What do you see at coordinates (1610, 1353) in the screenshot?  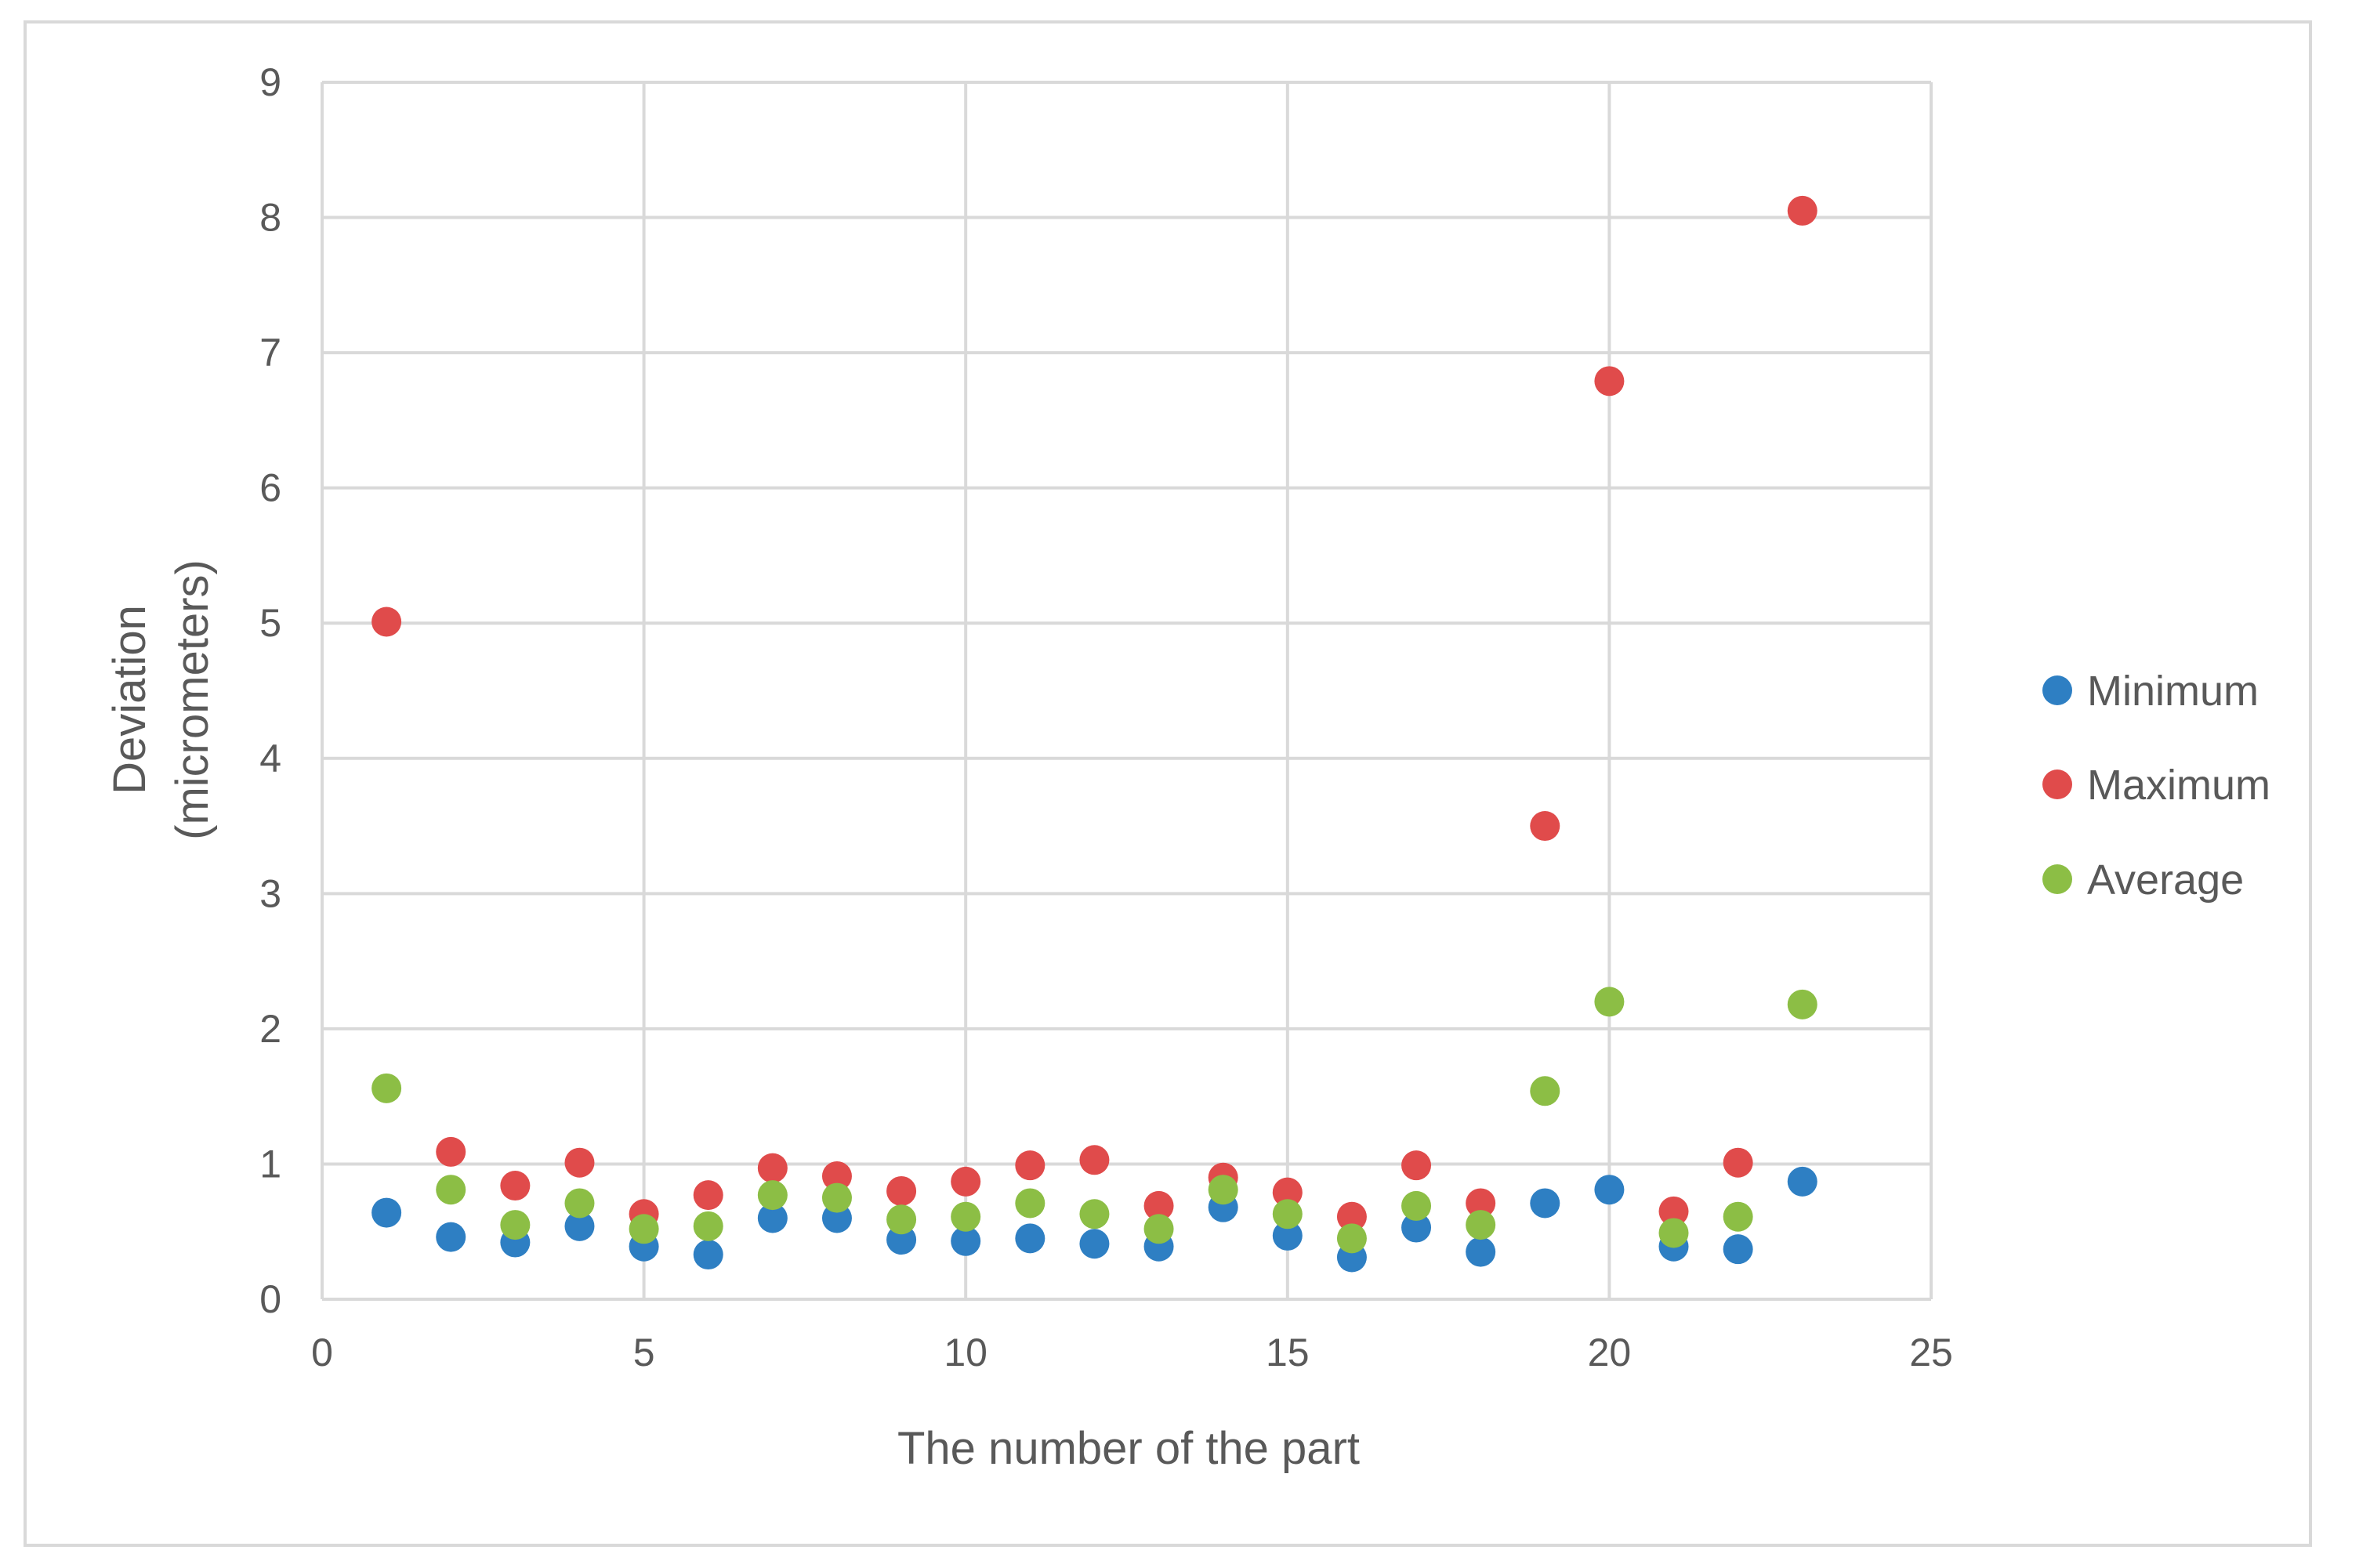 I see `x-tick-label: 20` at bounding box center [1610, 1353].